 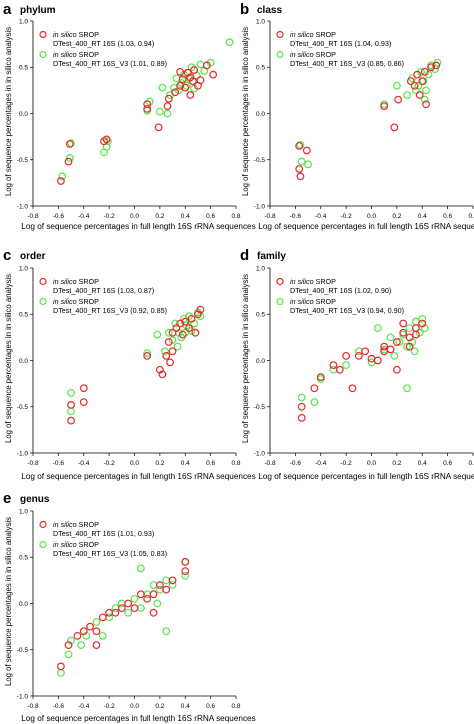 I want to click on x-tick-label: -0.8, so click(x=33, y=216).